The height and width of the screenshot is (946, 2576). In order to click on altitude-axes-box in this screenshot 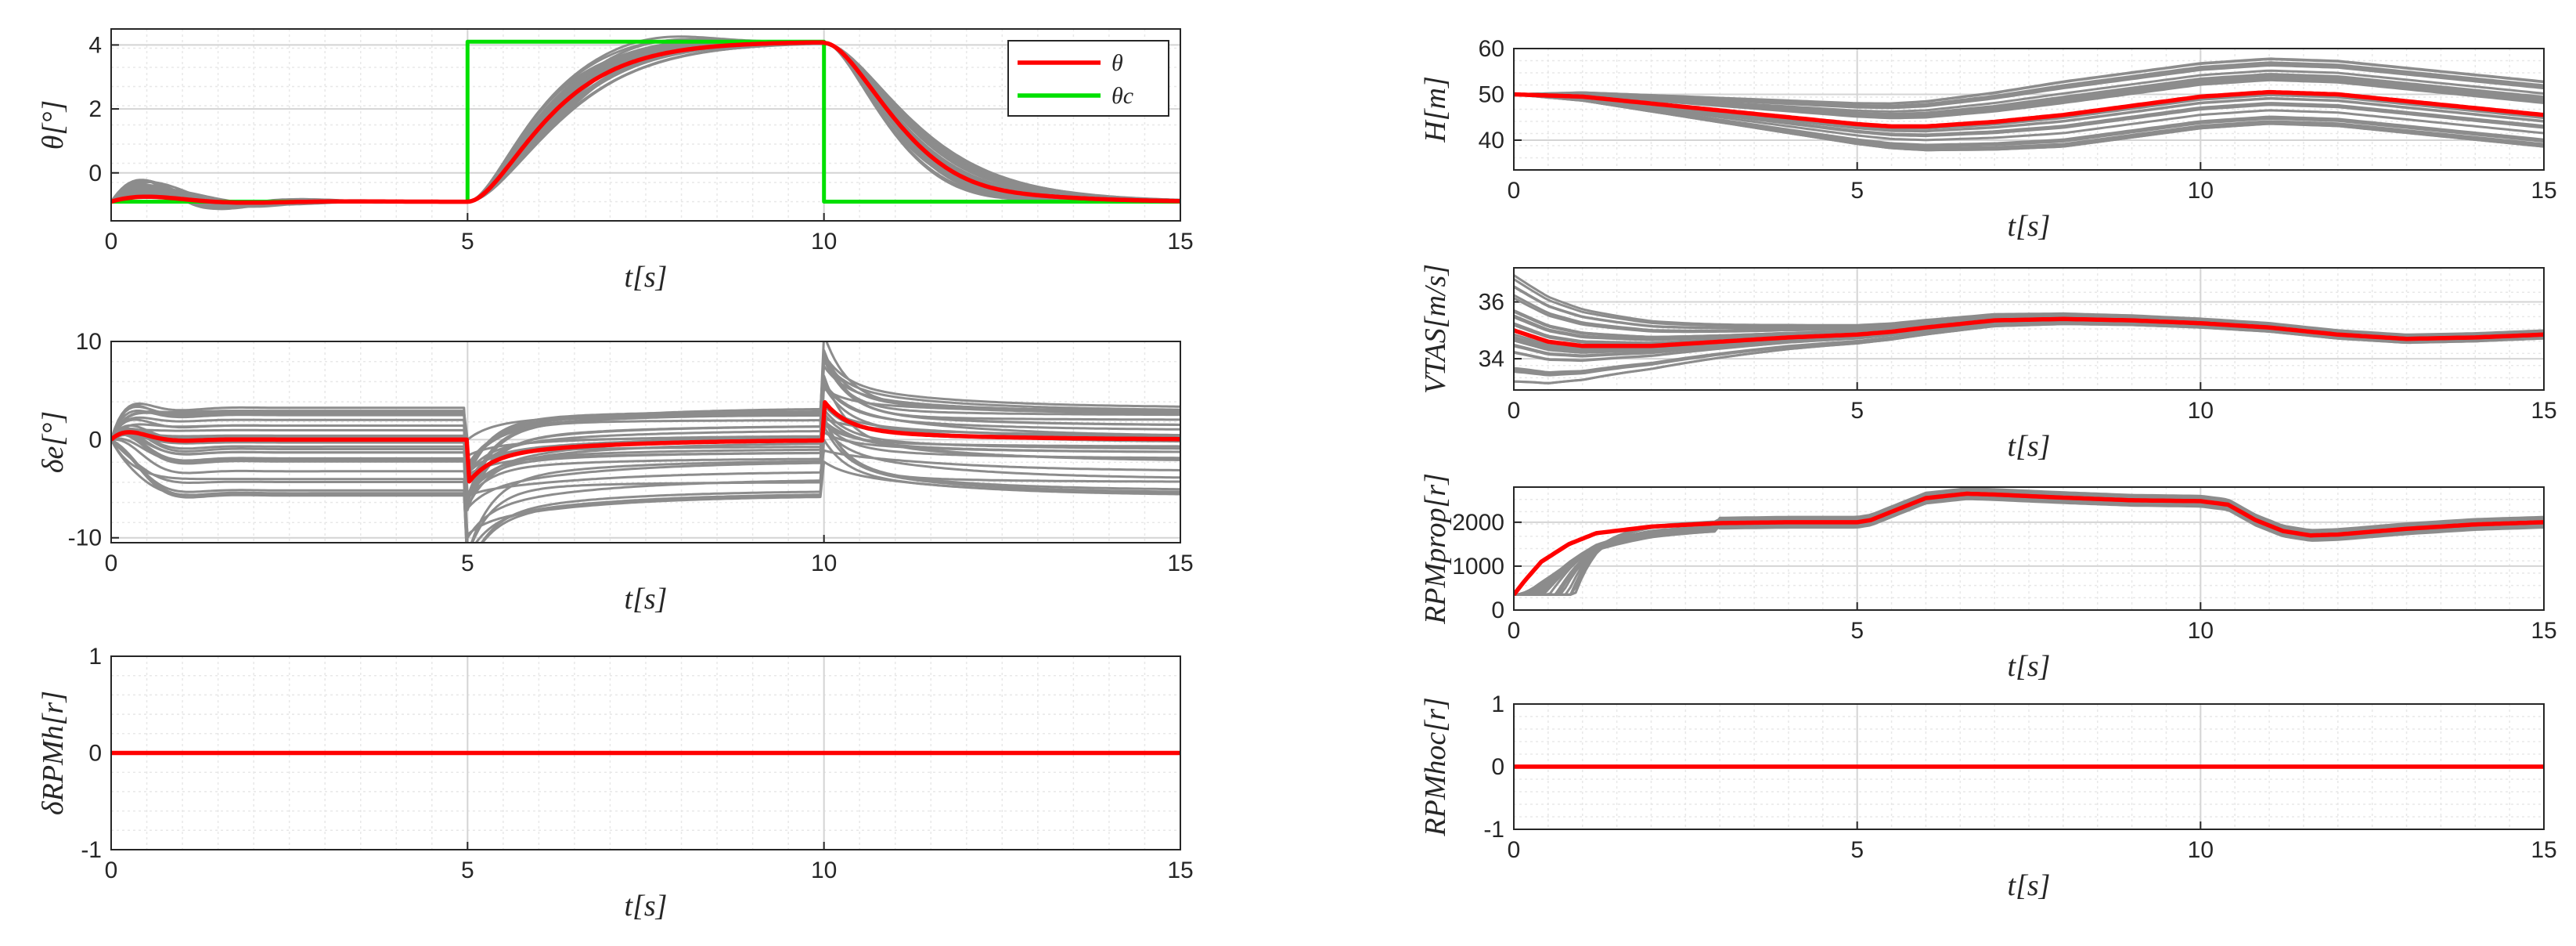, I will do `click(2029, 109)`.